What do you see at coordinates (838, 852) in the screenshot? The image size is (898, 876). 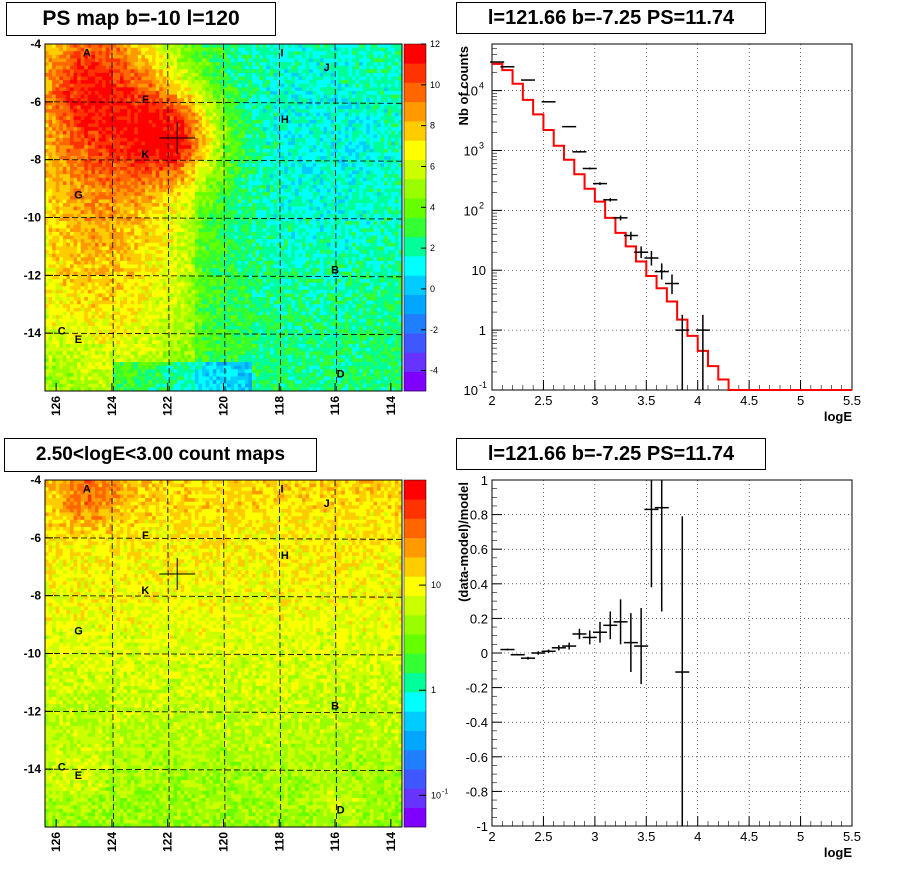 I see `residual-x-axis-label: logE` at bounding box center [838, 852].